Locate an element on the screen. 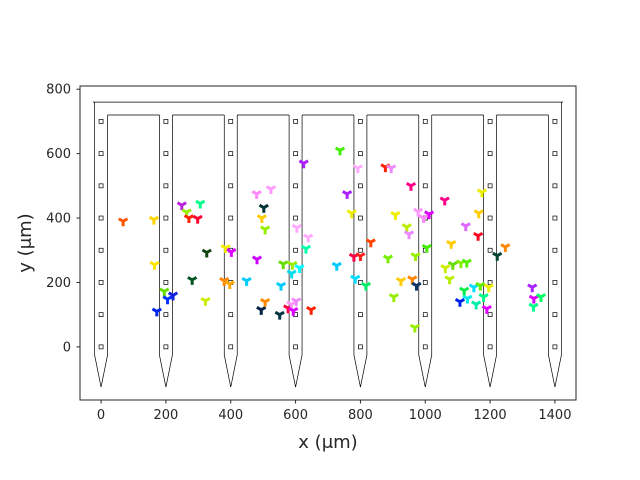 This screenshot has height=480, width=640. x-tick-label: 0 is located at coordinates (101, 415).